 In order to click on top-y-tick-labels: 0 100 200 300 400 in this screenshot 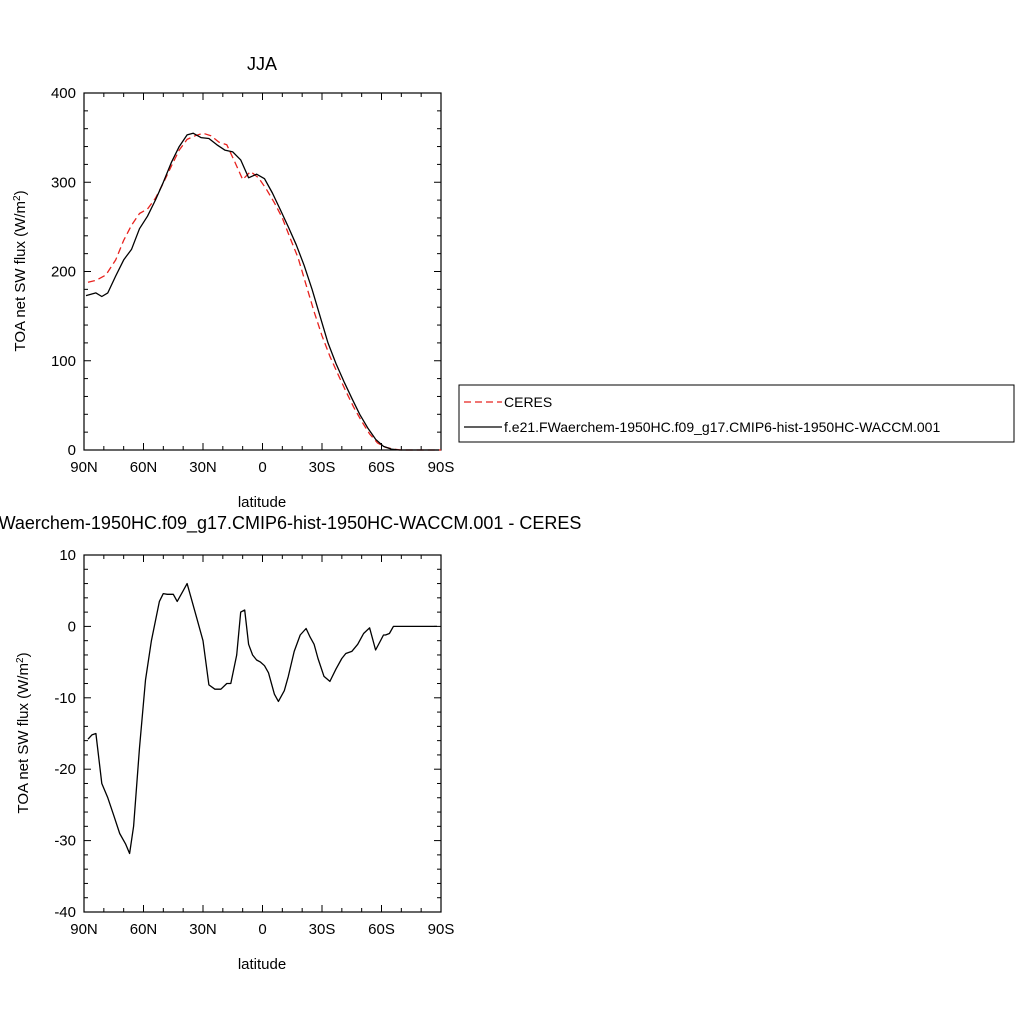, I will do `click(63, 272)`.